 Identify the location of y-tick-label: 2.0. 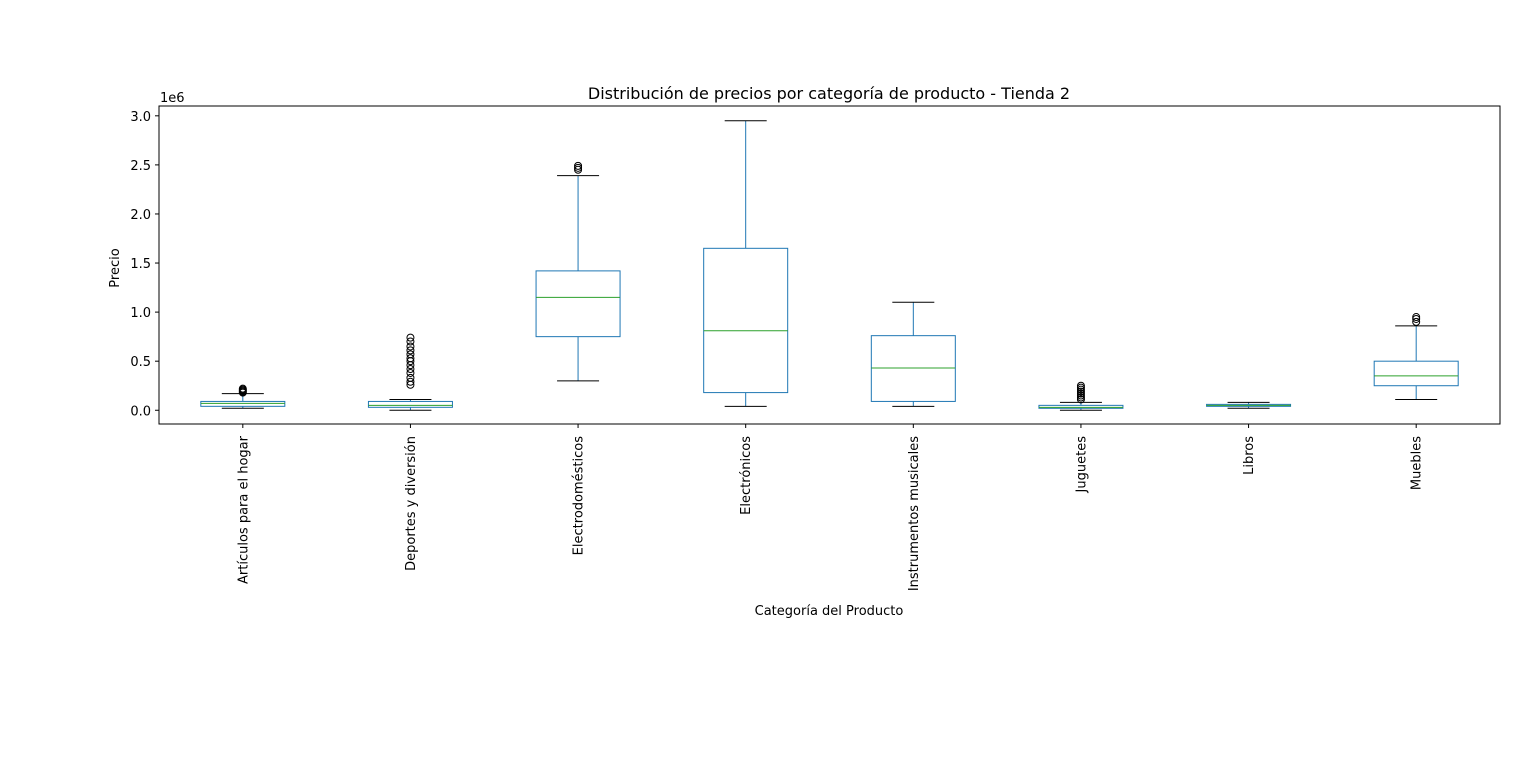
(140, 215).